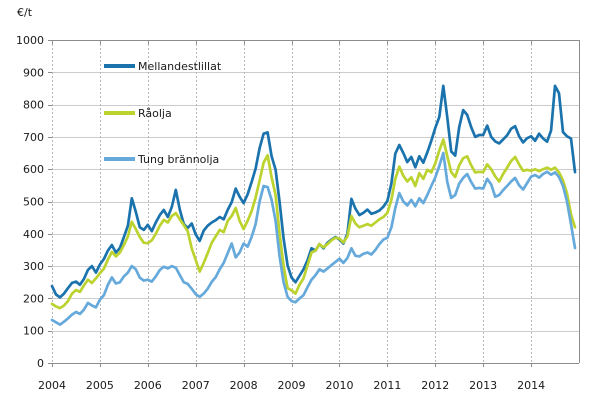 Image resolution: width=605 pixels, height=416 pixels. What do you see at coordinates (30, 40) in the screenshot?
I see `y-axis-tick-label: 1000` at bounding box center [30, 40].